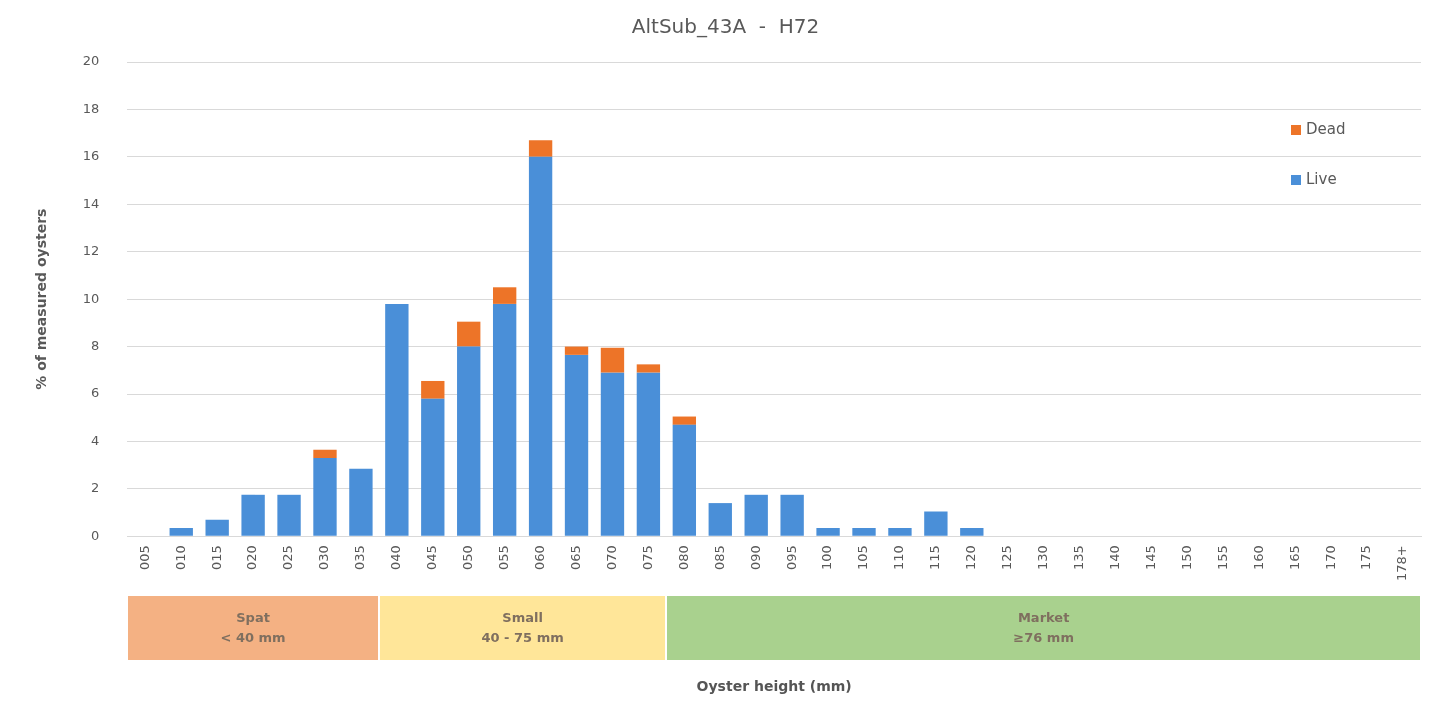 This screenshot has height=704, width=1451. I want to click on y-tick-label: 0, so click(95, 535).